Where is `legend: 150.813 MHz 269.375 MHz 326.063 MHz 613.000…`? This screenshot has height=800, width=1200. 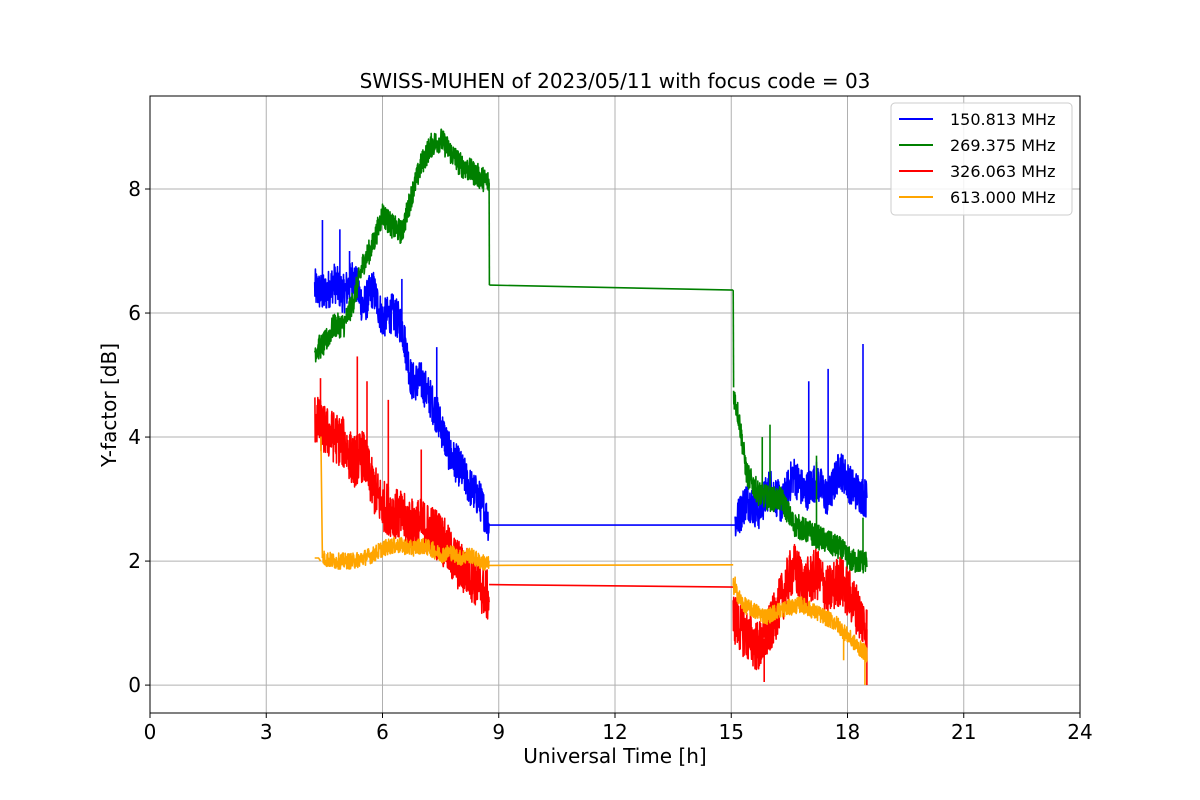 legend: 150.813 MHz 269.375 MHz 326.063 MHz 613.000… is located at coordinates (981, 159).